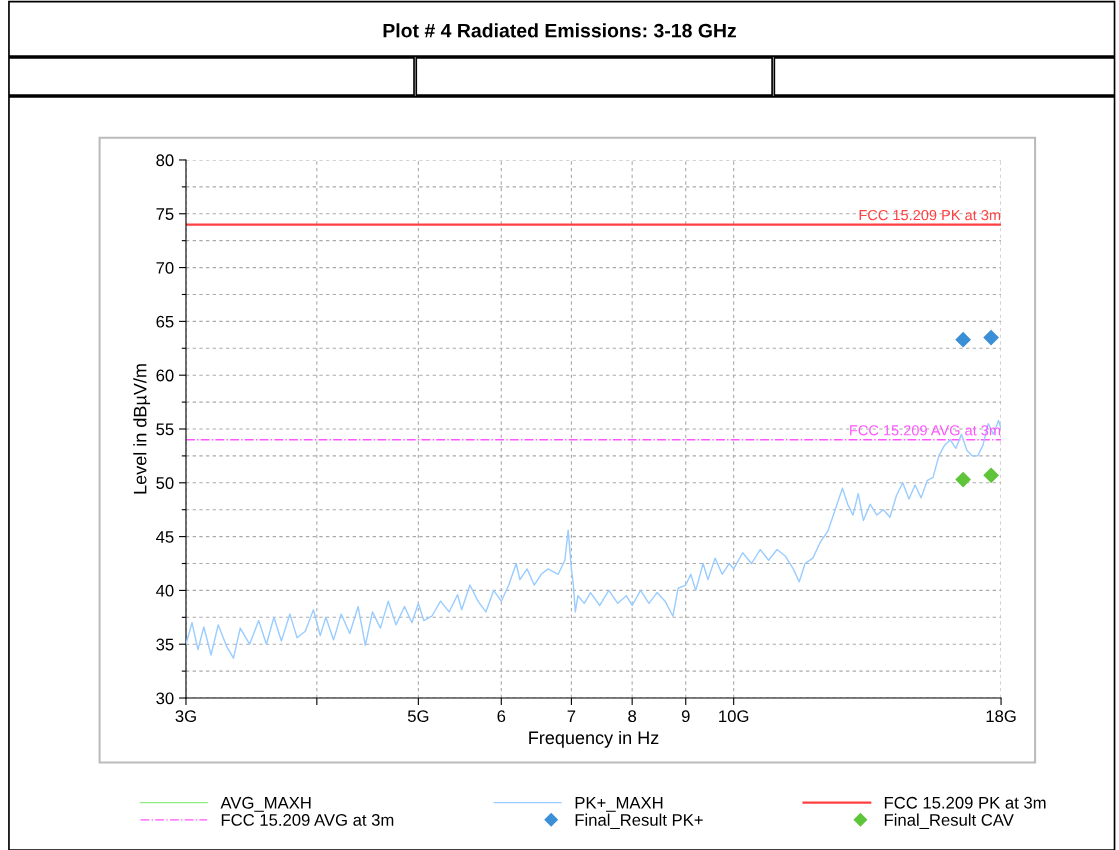  I want to click on legend-label: Final_Result CAV, so click(949, 821).